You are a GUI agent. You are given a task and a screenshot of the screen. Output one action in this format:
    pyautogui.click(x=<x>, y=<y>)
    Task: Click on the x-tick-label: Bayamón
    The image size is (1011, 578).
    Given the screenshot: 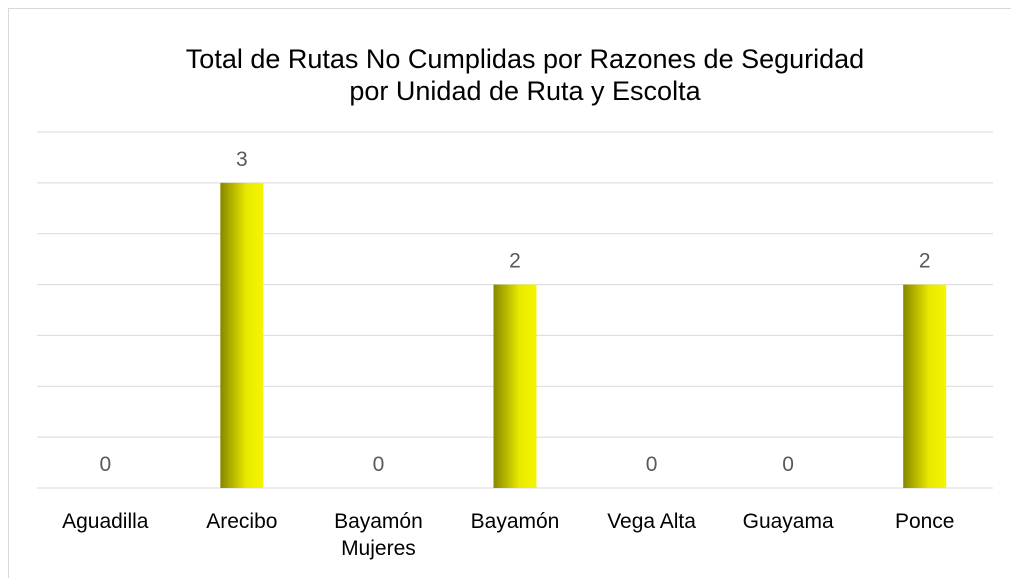 What is the action you would take?
    pyautogui.click(x=515, y=521)
    